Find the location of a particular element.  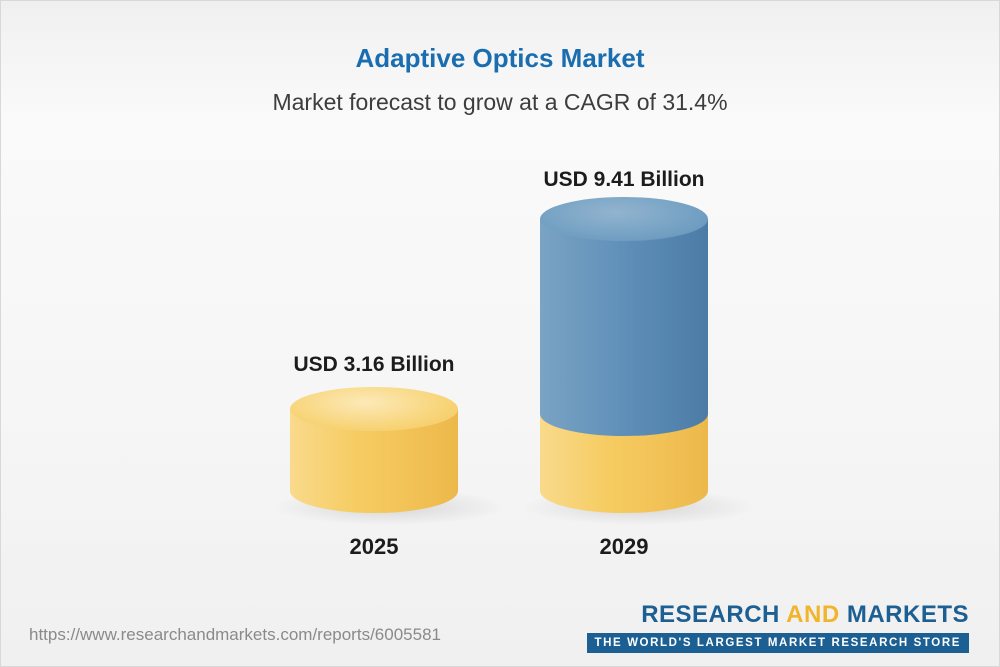

value-label-2029: USD 9.41 Billion is located at coordinates (624, 179).